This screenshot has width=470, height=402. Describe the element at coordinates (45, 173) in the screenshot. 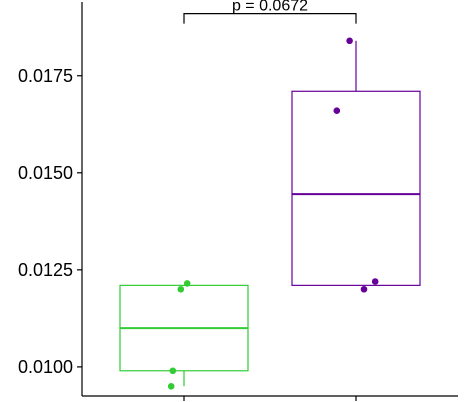

I see `y-tick-label-2: 0.0150` at that location.